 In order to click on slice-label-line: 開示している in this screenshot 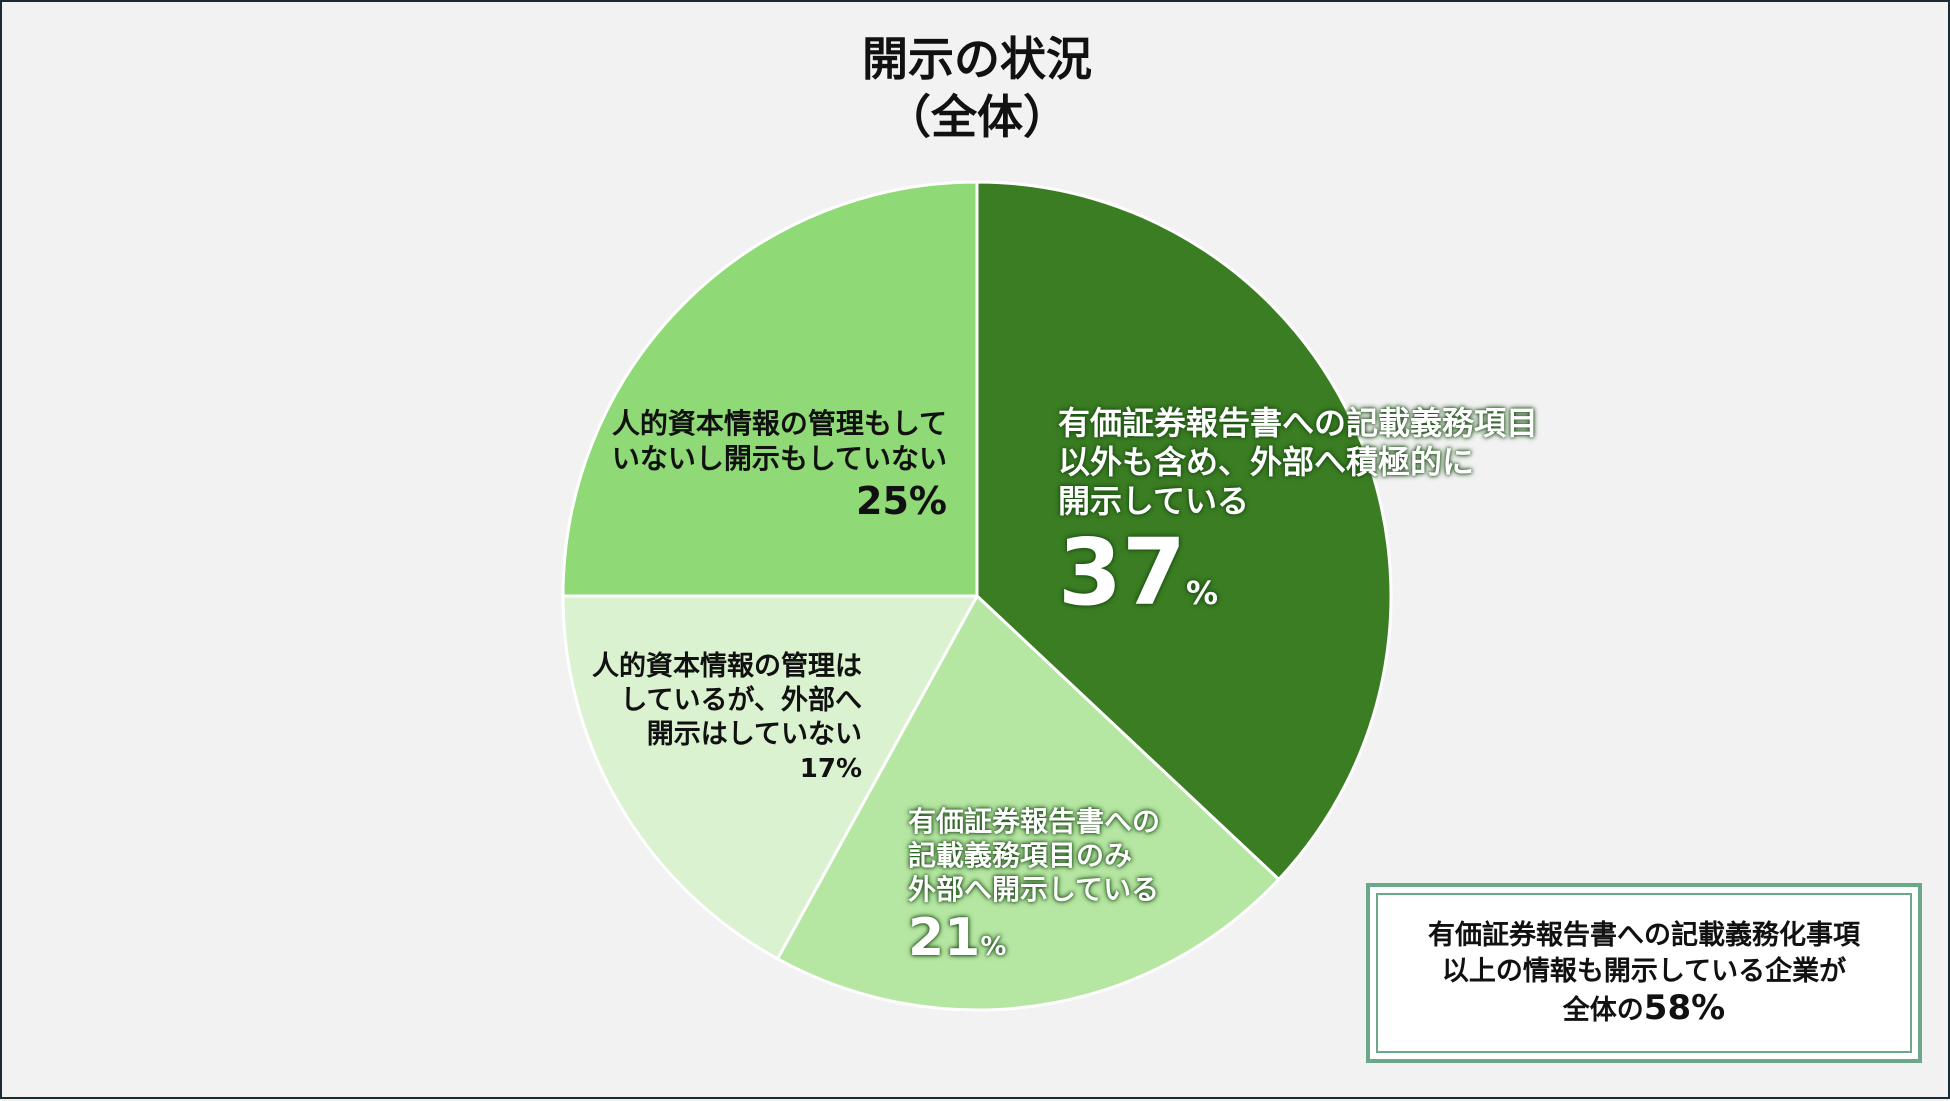, I will do `click(1154, 501)`.